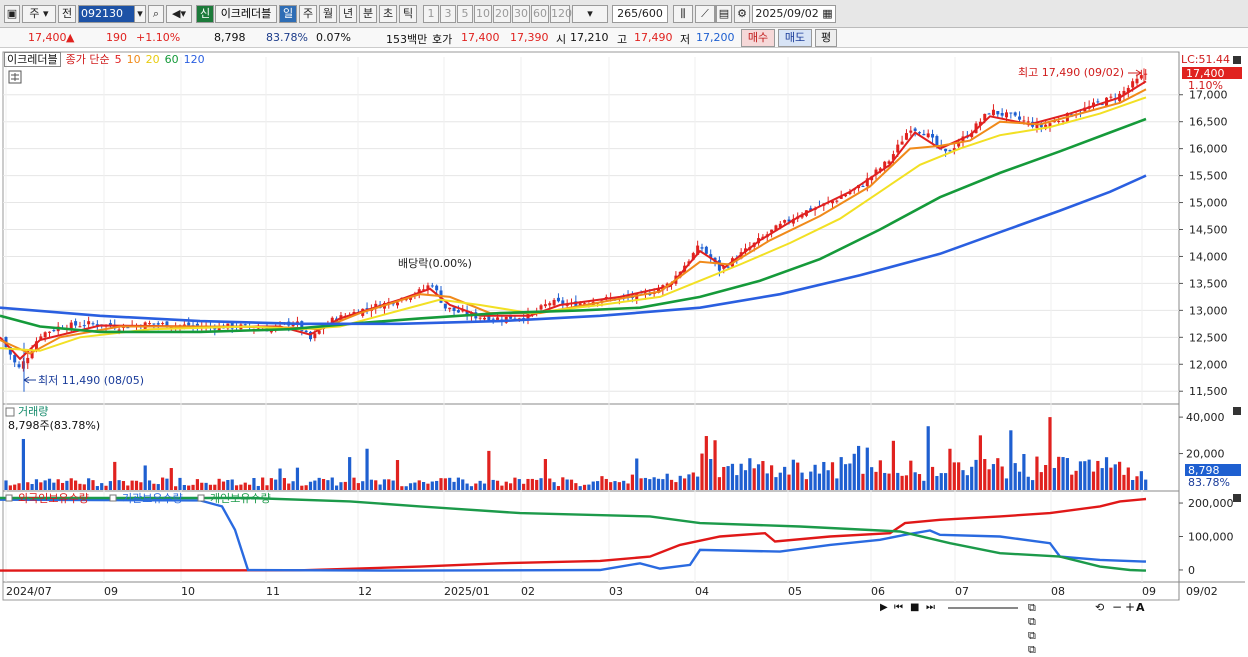 The image size is (1248, 657). I want to click on eval-button: 평, so click(826, 38).